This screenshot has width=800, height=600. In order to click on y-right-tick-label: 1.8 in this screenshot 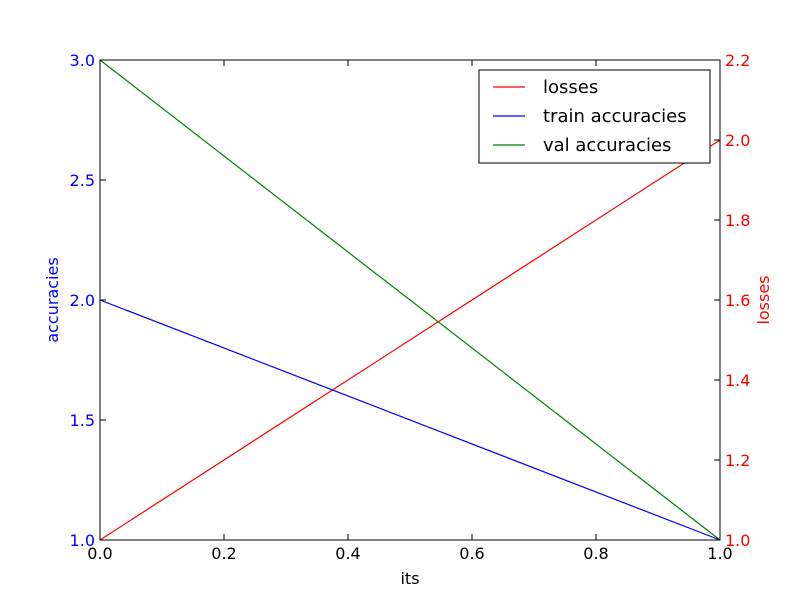, I will do `click(737, 220)`.